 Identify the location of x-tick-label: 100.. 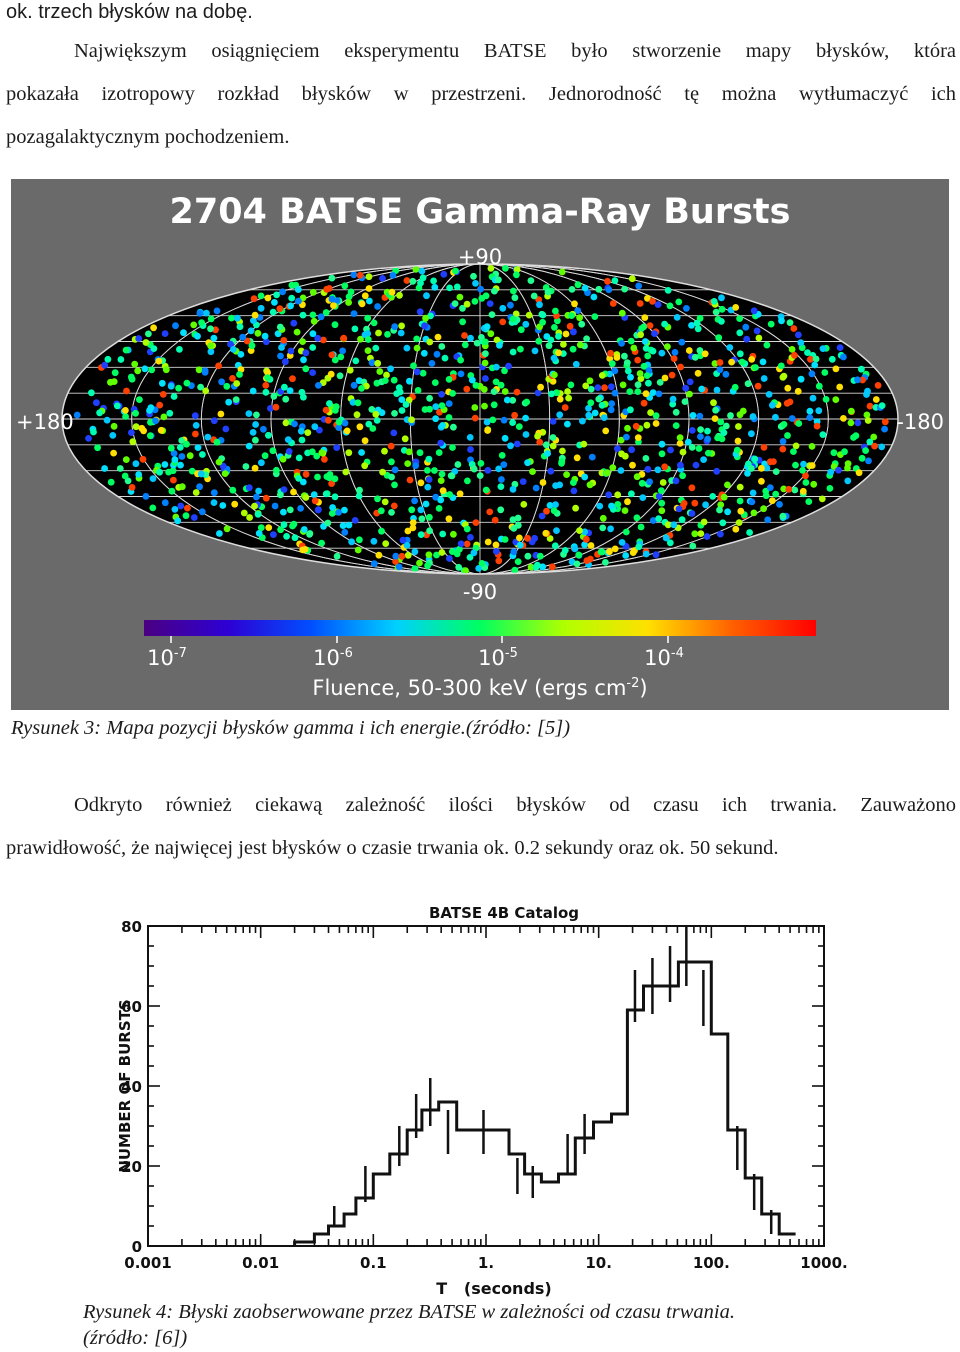
(711, 1263).